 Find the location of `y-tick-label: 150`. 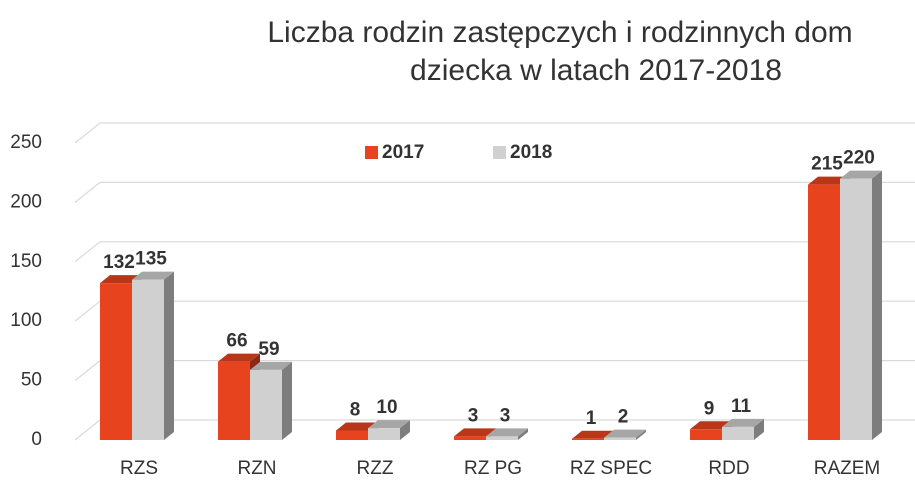

y-tick-label: 150 is located at coordinates (26, 261).